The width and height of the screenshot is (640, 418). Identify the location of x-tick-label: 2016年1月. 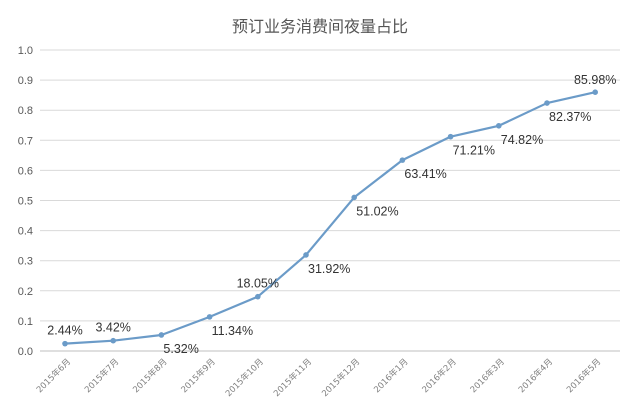
(391, 375).